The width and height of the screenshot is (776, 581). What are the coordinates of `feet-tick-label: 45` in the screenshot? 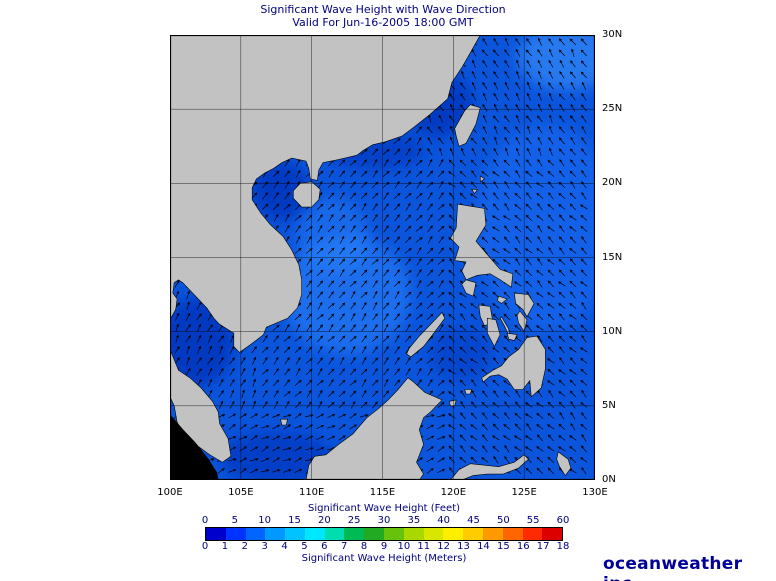 It's located at (473, 520).